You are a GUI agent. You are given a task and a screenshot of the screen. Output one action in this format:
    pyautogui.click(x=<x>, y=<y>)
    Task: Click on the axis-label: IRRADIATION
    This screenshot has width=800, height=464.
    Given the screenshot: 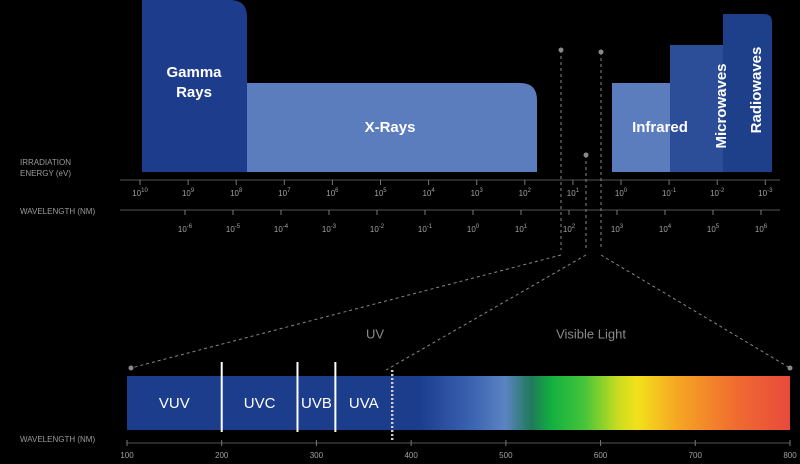 What is the action you would take?
    pyautogui.click(x=45, y=162)
    